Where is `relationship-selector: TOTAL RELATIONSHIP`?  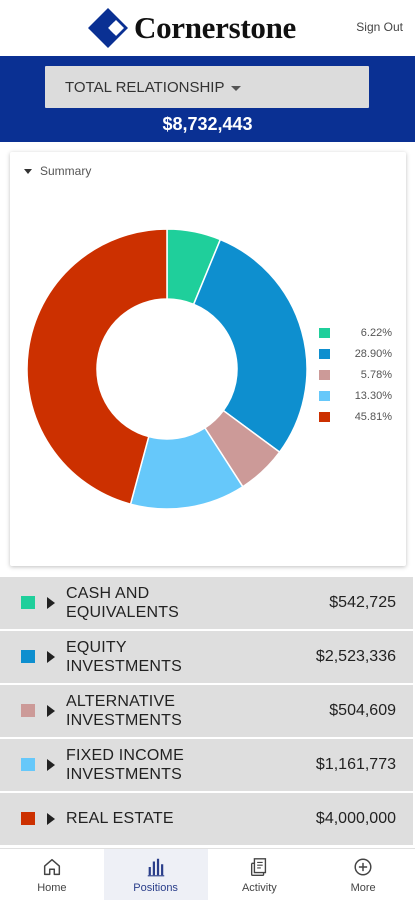
relationship-selector: TOTAL RELATIONSHIP is located at coordinates (207, 87).